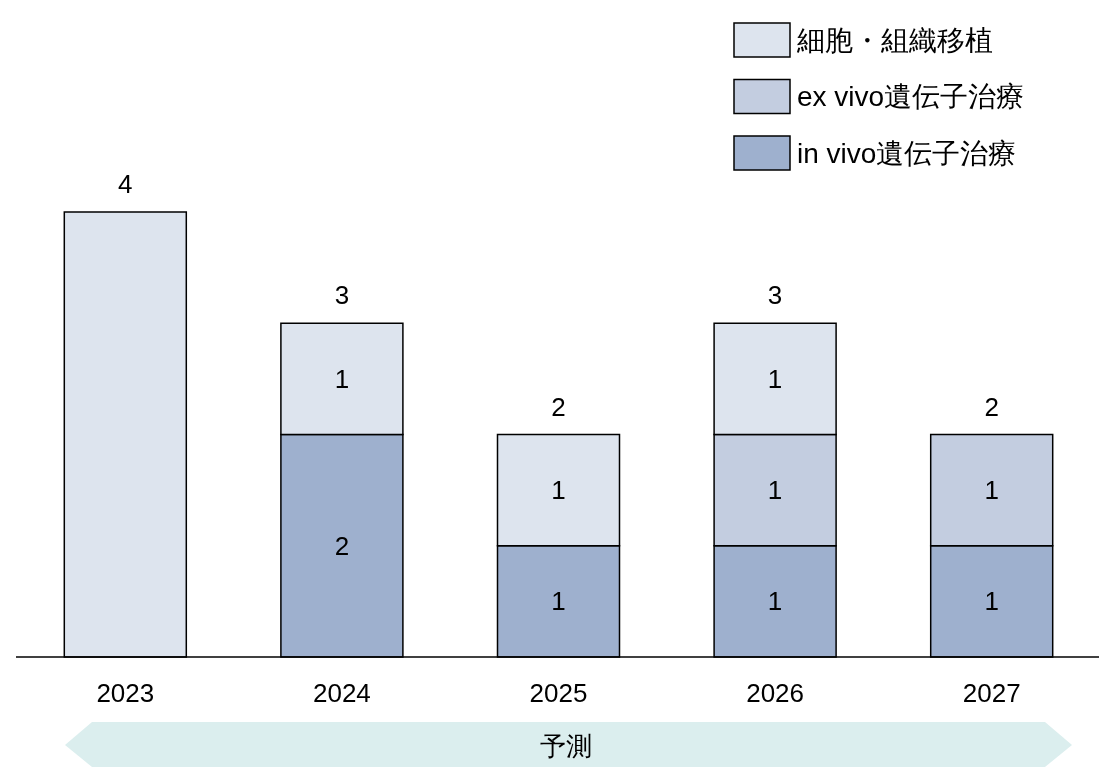 This screenshot has height=767, width=1099. I want to click on legend-label: ex vivo遺伝子治療, so click(911, 96).